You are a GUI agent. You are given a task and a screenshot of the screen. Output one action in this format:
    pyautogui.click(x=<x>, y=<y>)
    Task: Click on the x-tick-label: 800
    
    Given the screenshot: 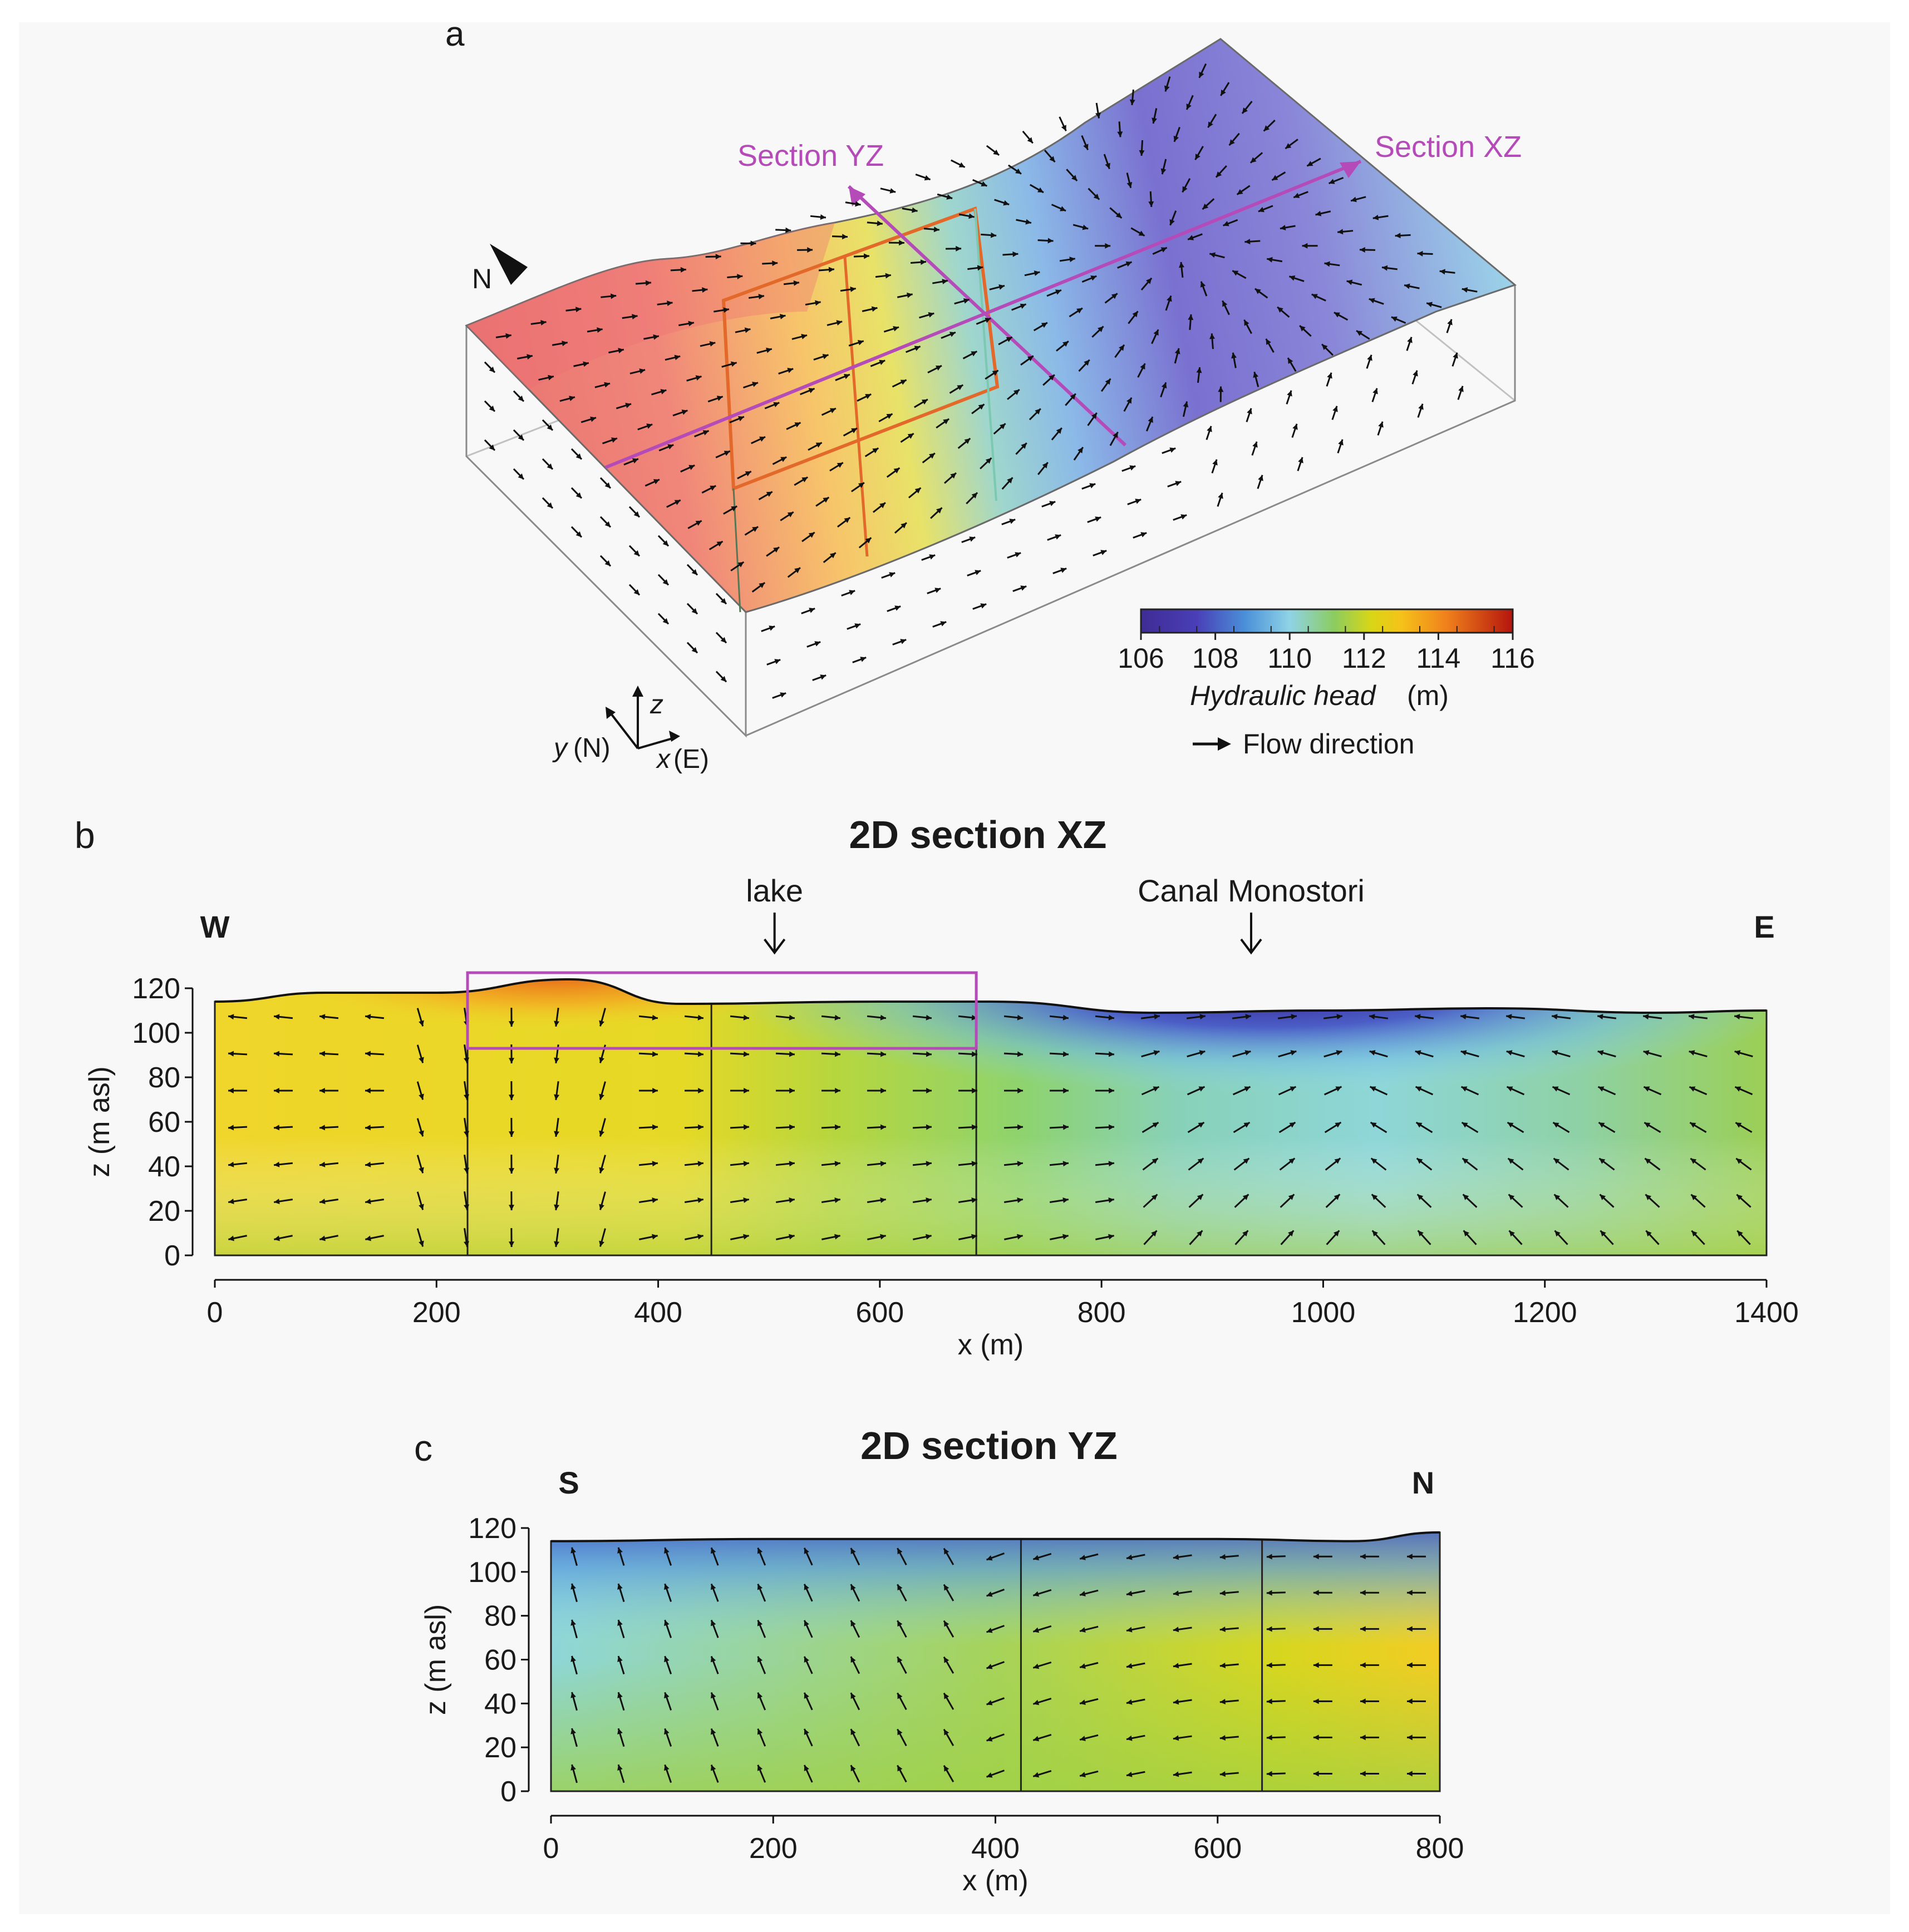 What is the action you would take?
    pyautogui.click(x=1102, y=1313)
    